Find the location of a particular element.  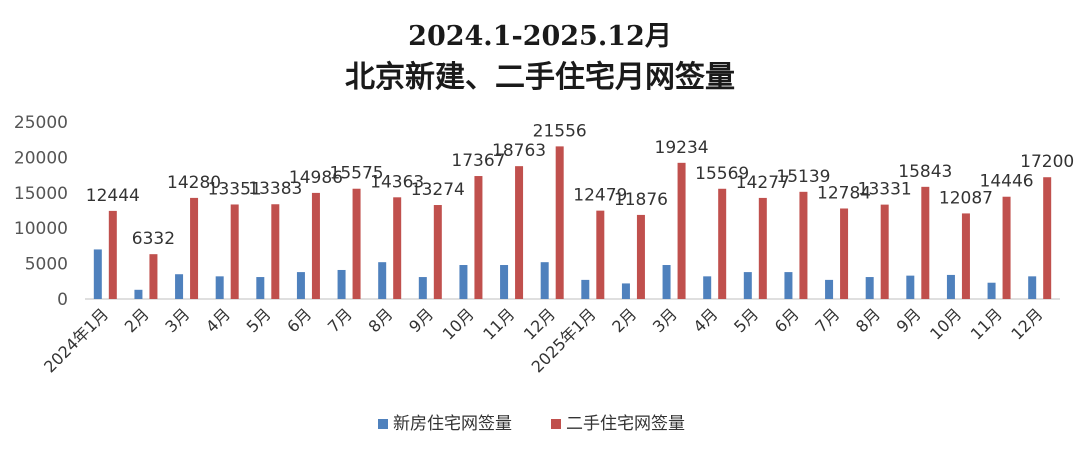

data-label: 17367 is located at coordinates (478, 161).